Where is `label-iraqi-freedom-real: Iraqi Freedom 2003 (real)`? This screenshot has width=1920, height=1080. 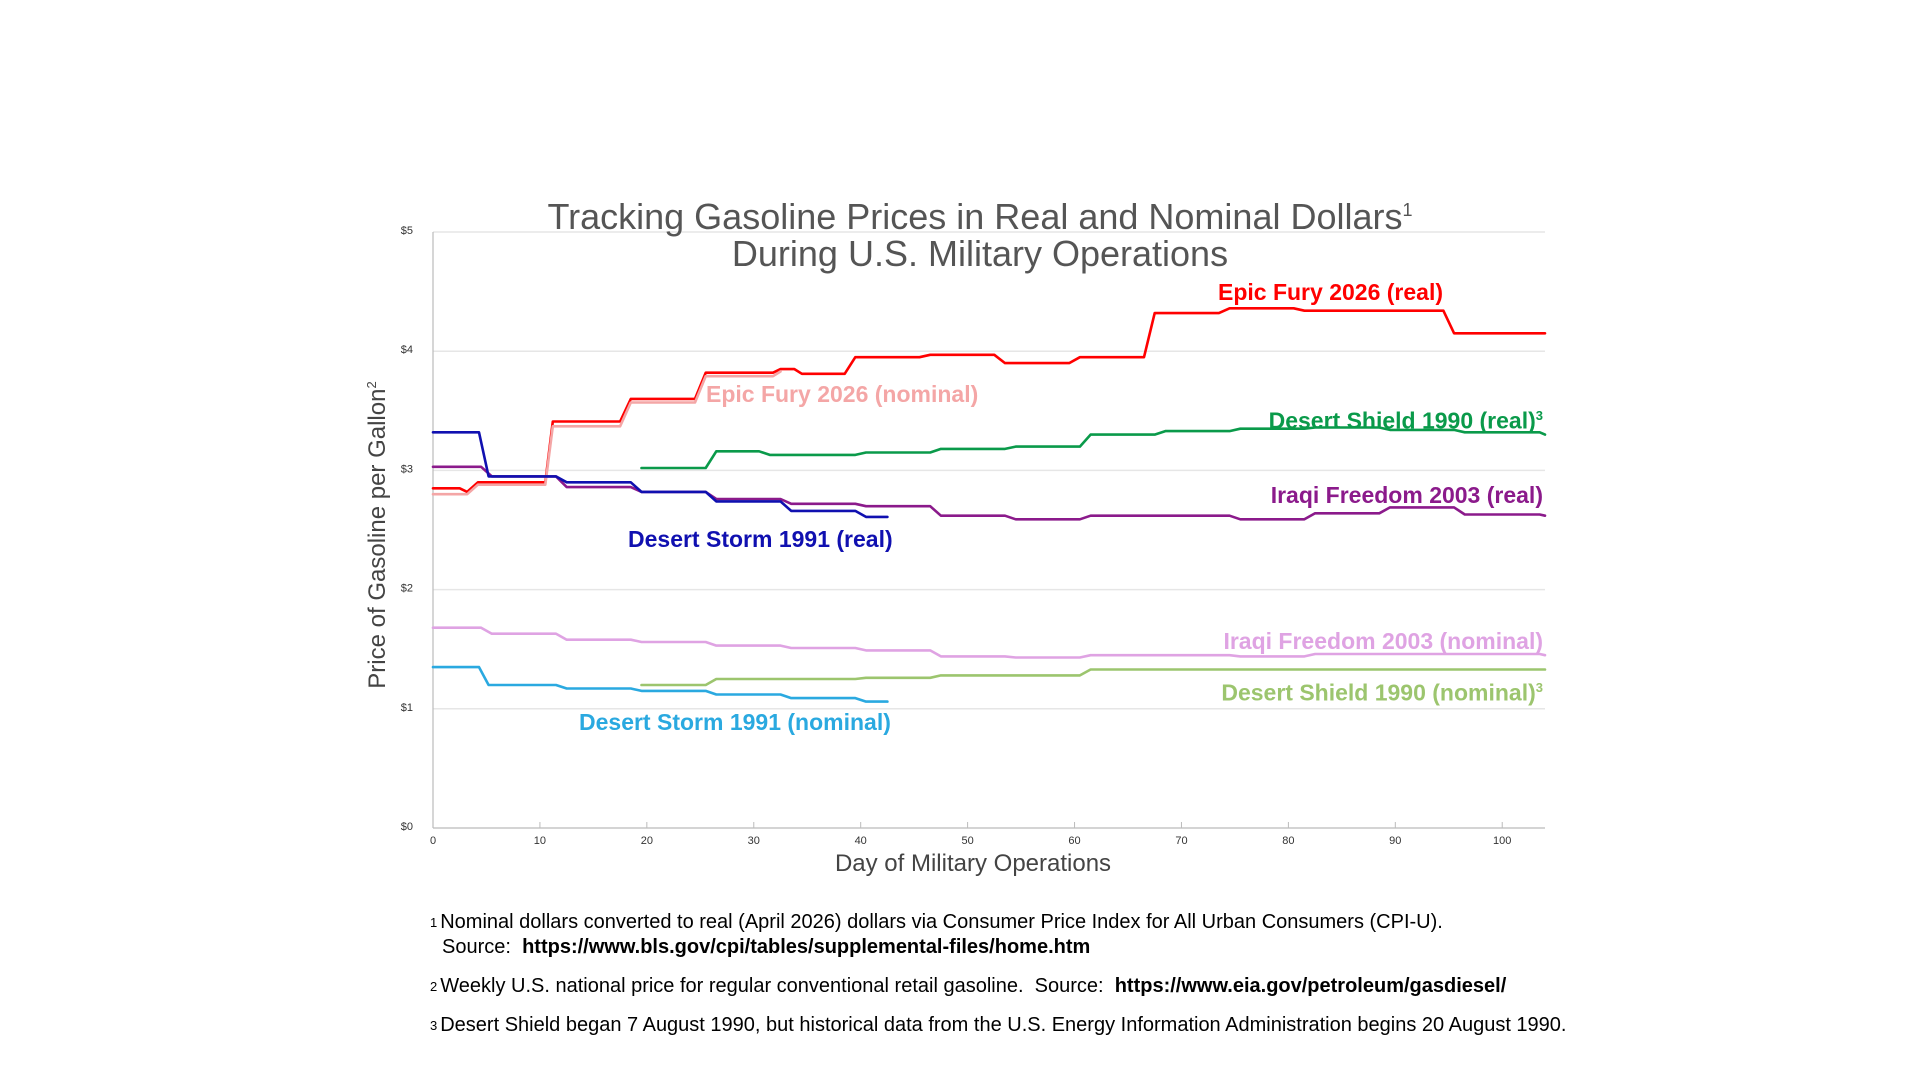
label-iraqi-freedom-real: Iraqi Freedom 2003 (real) is located at coordinates (1407, 495).